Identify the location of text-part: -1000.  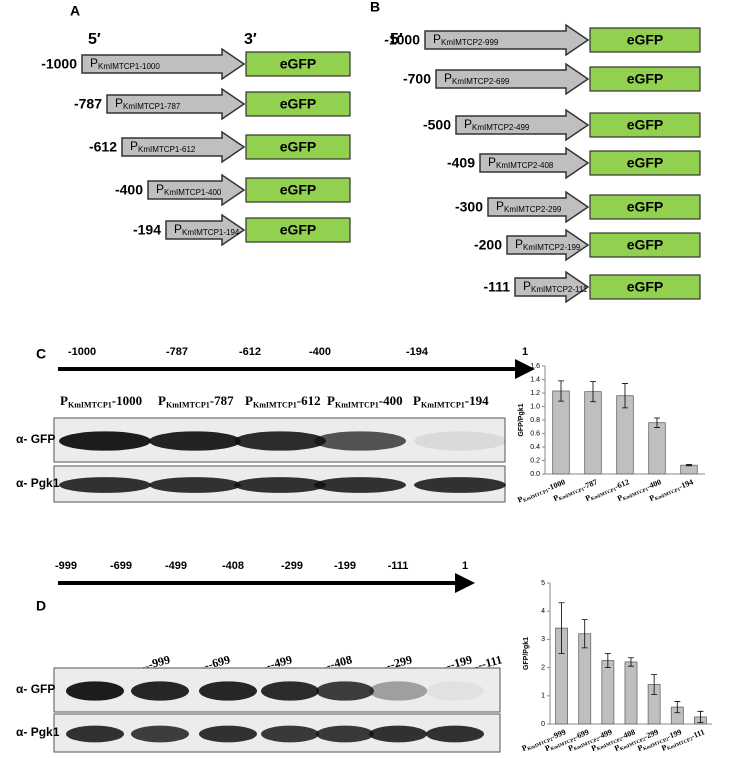
(127, 400).